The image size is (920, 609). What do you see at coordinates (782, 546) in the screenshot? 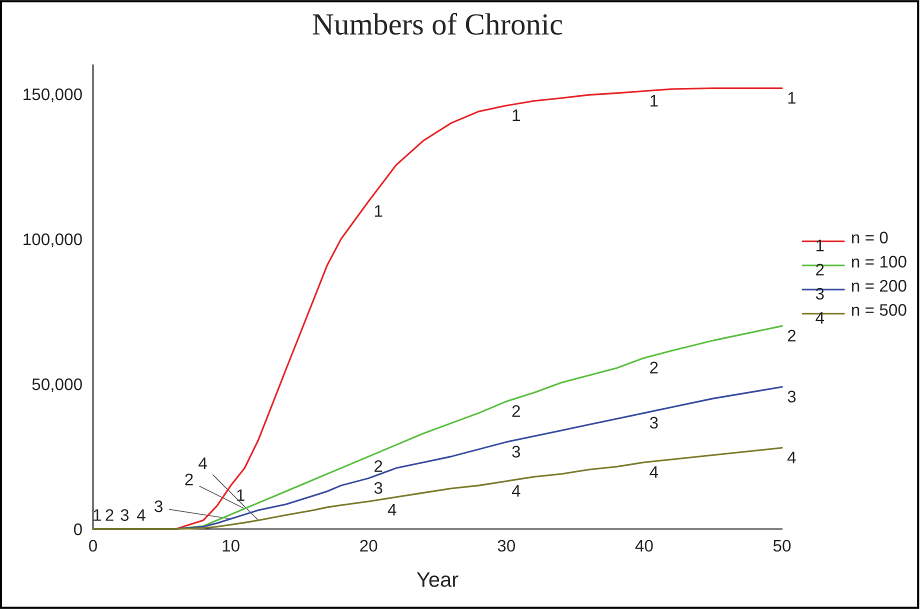
I see `x-tick-label: 50` at bounding box center [782, 546].